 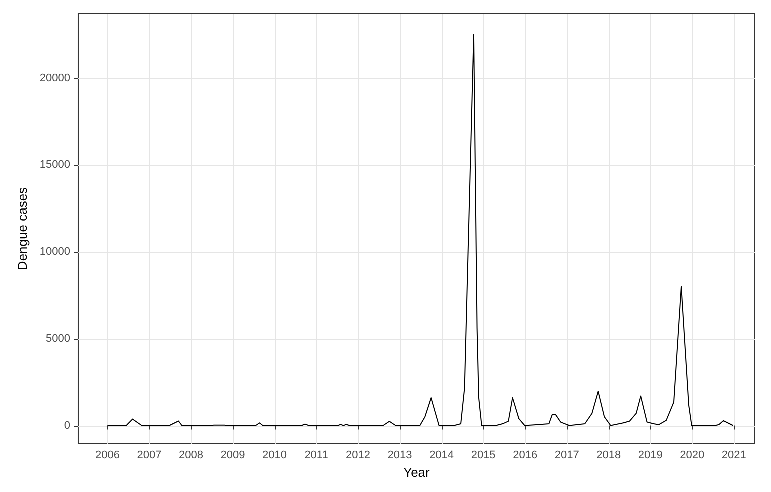 What do you see at coordinates (233, 456) in the screenshot?
I see `x-tick-label: 2009` at bounding box center [233, 456].